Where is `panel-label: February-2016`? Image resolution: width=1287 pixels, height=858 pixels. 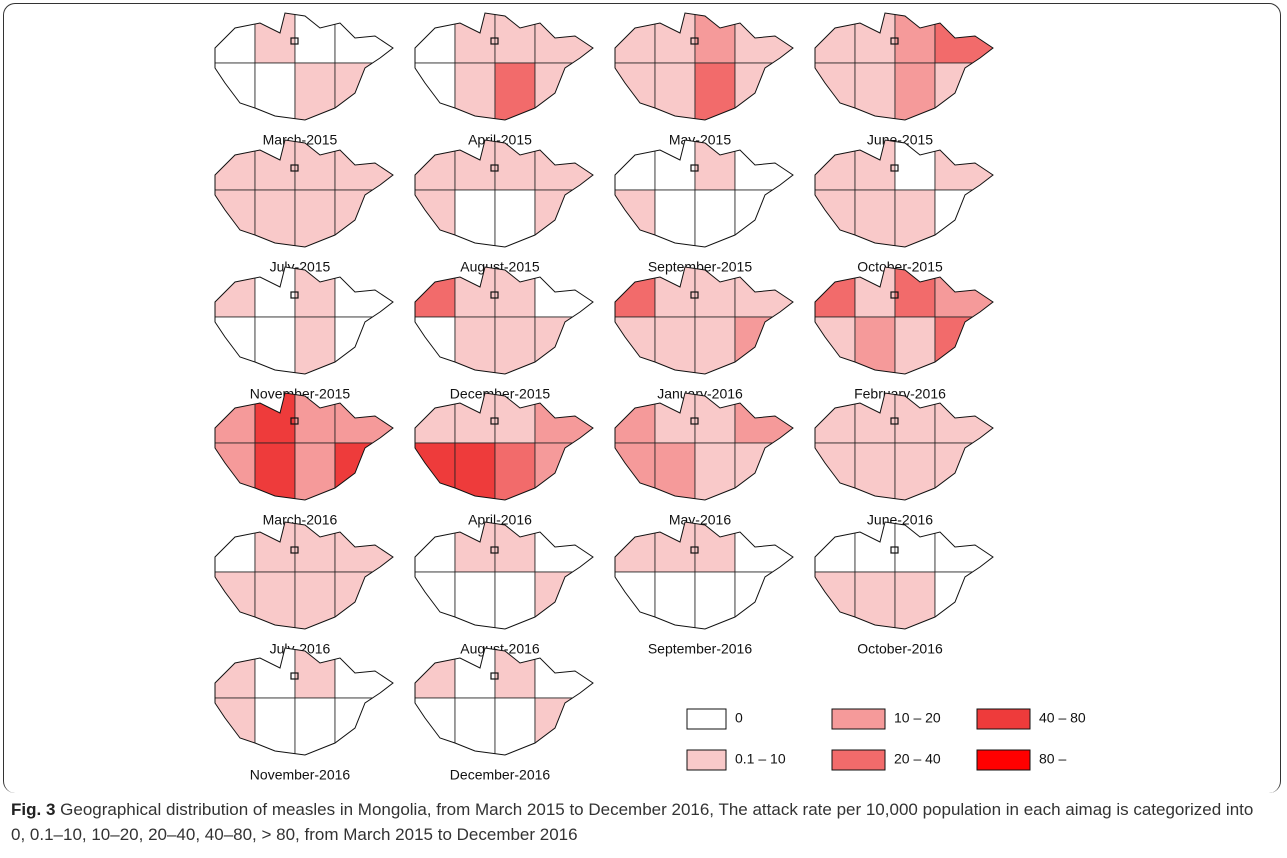 panel-label: February-2016 is located at coordinates (900, 394).